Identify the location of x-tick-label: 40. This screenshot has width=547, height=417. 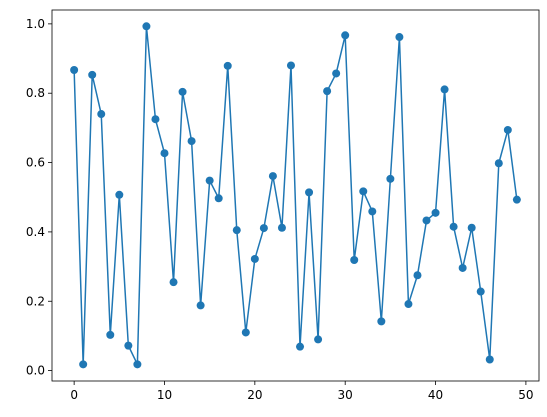
(435, 395).